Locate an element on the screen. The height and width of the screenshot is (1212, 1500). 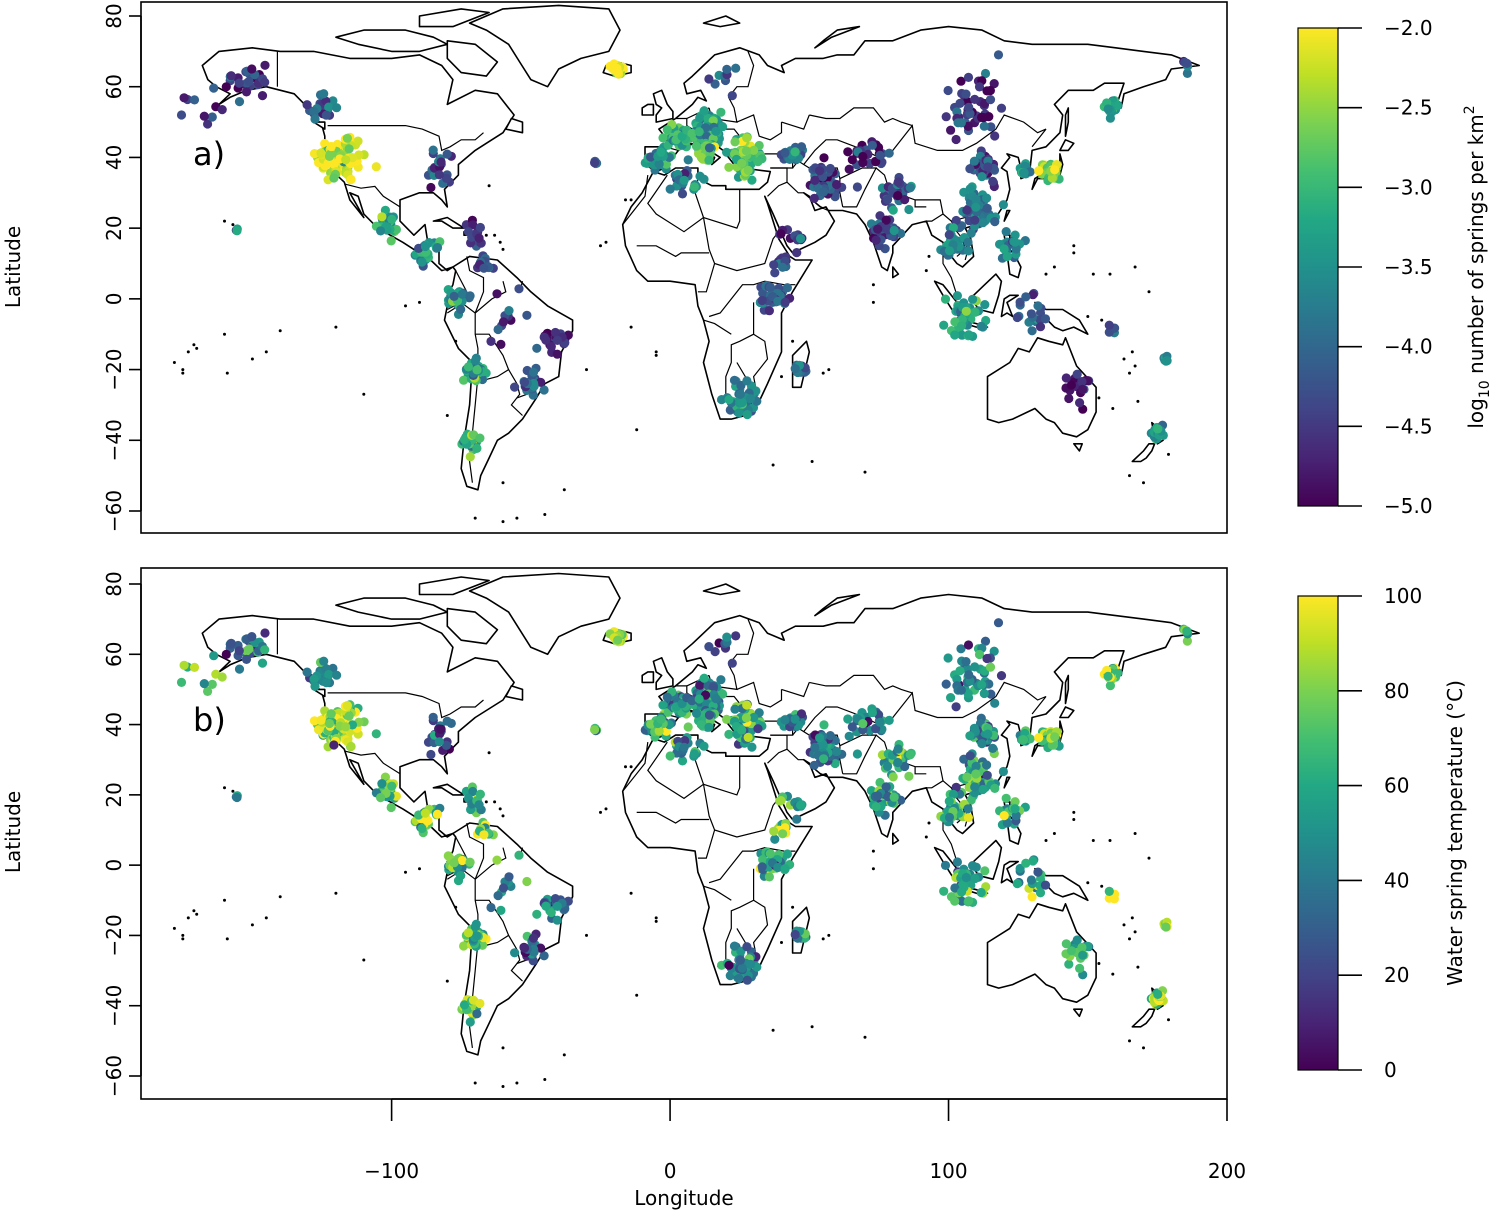
colorbar-a-title-main: number of springs per km is located at coordinates (1476, 247).